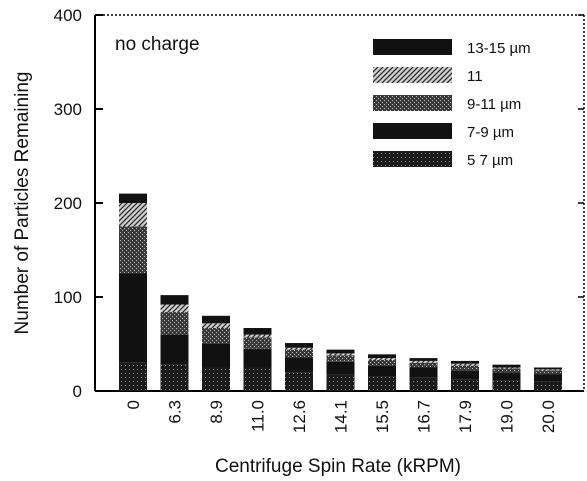  I want to click on x-tick-label: 17.9, so click(465, 416).